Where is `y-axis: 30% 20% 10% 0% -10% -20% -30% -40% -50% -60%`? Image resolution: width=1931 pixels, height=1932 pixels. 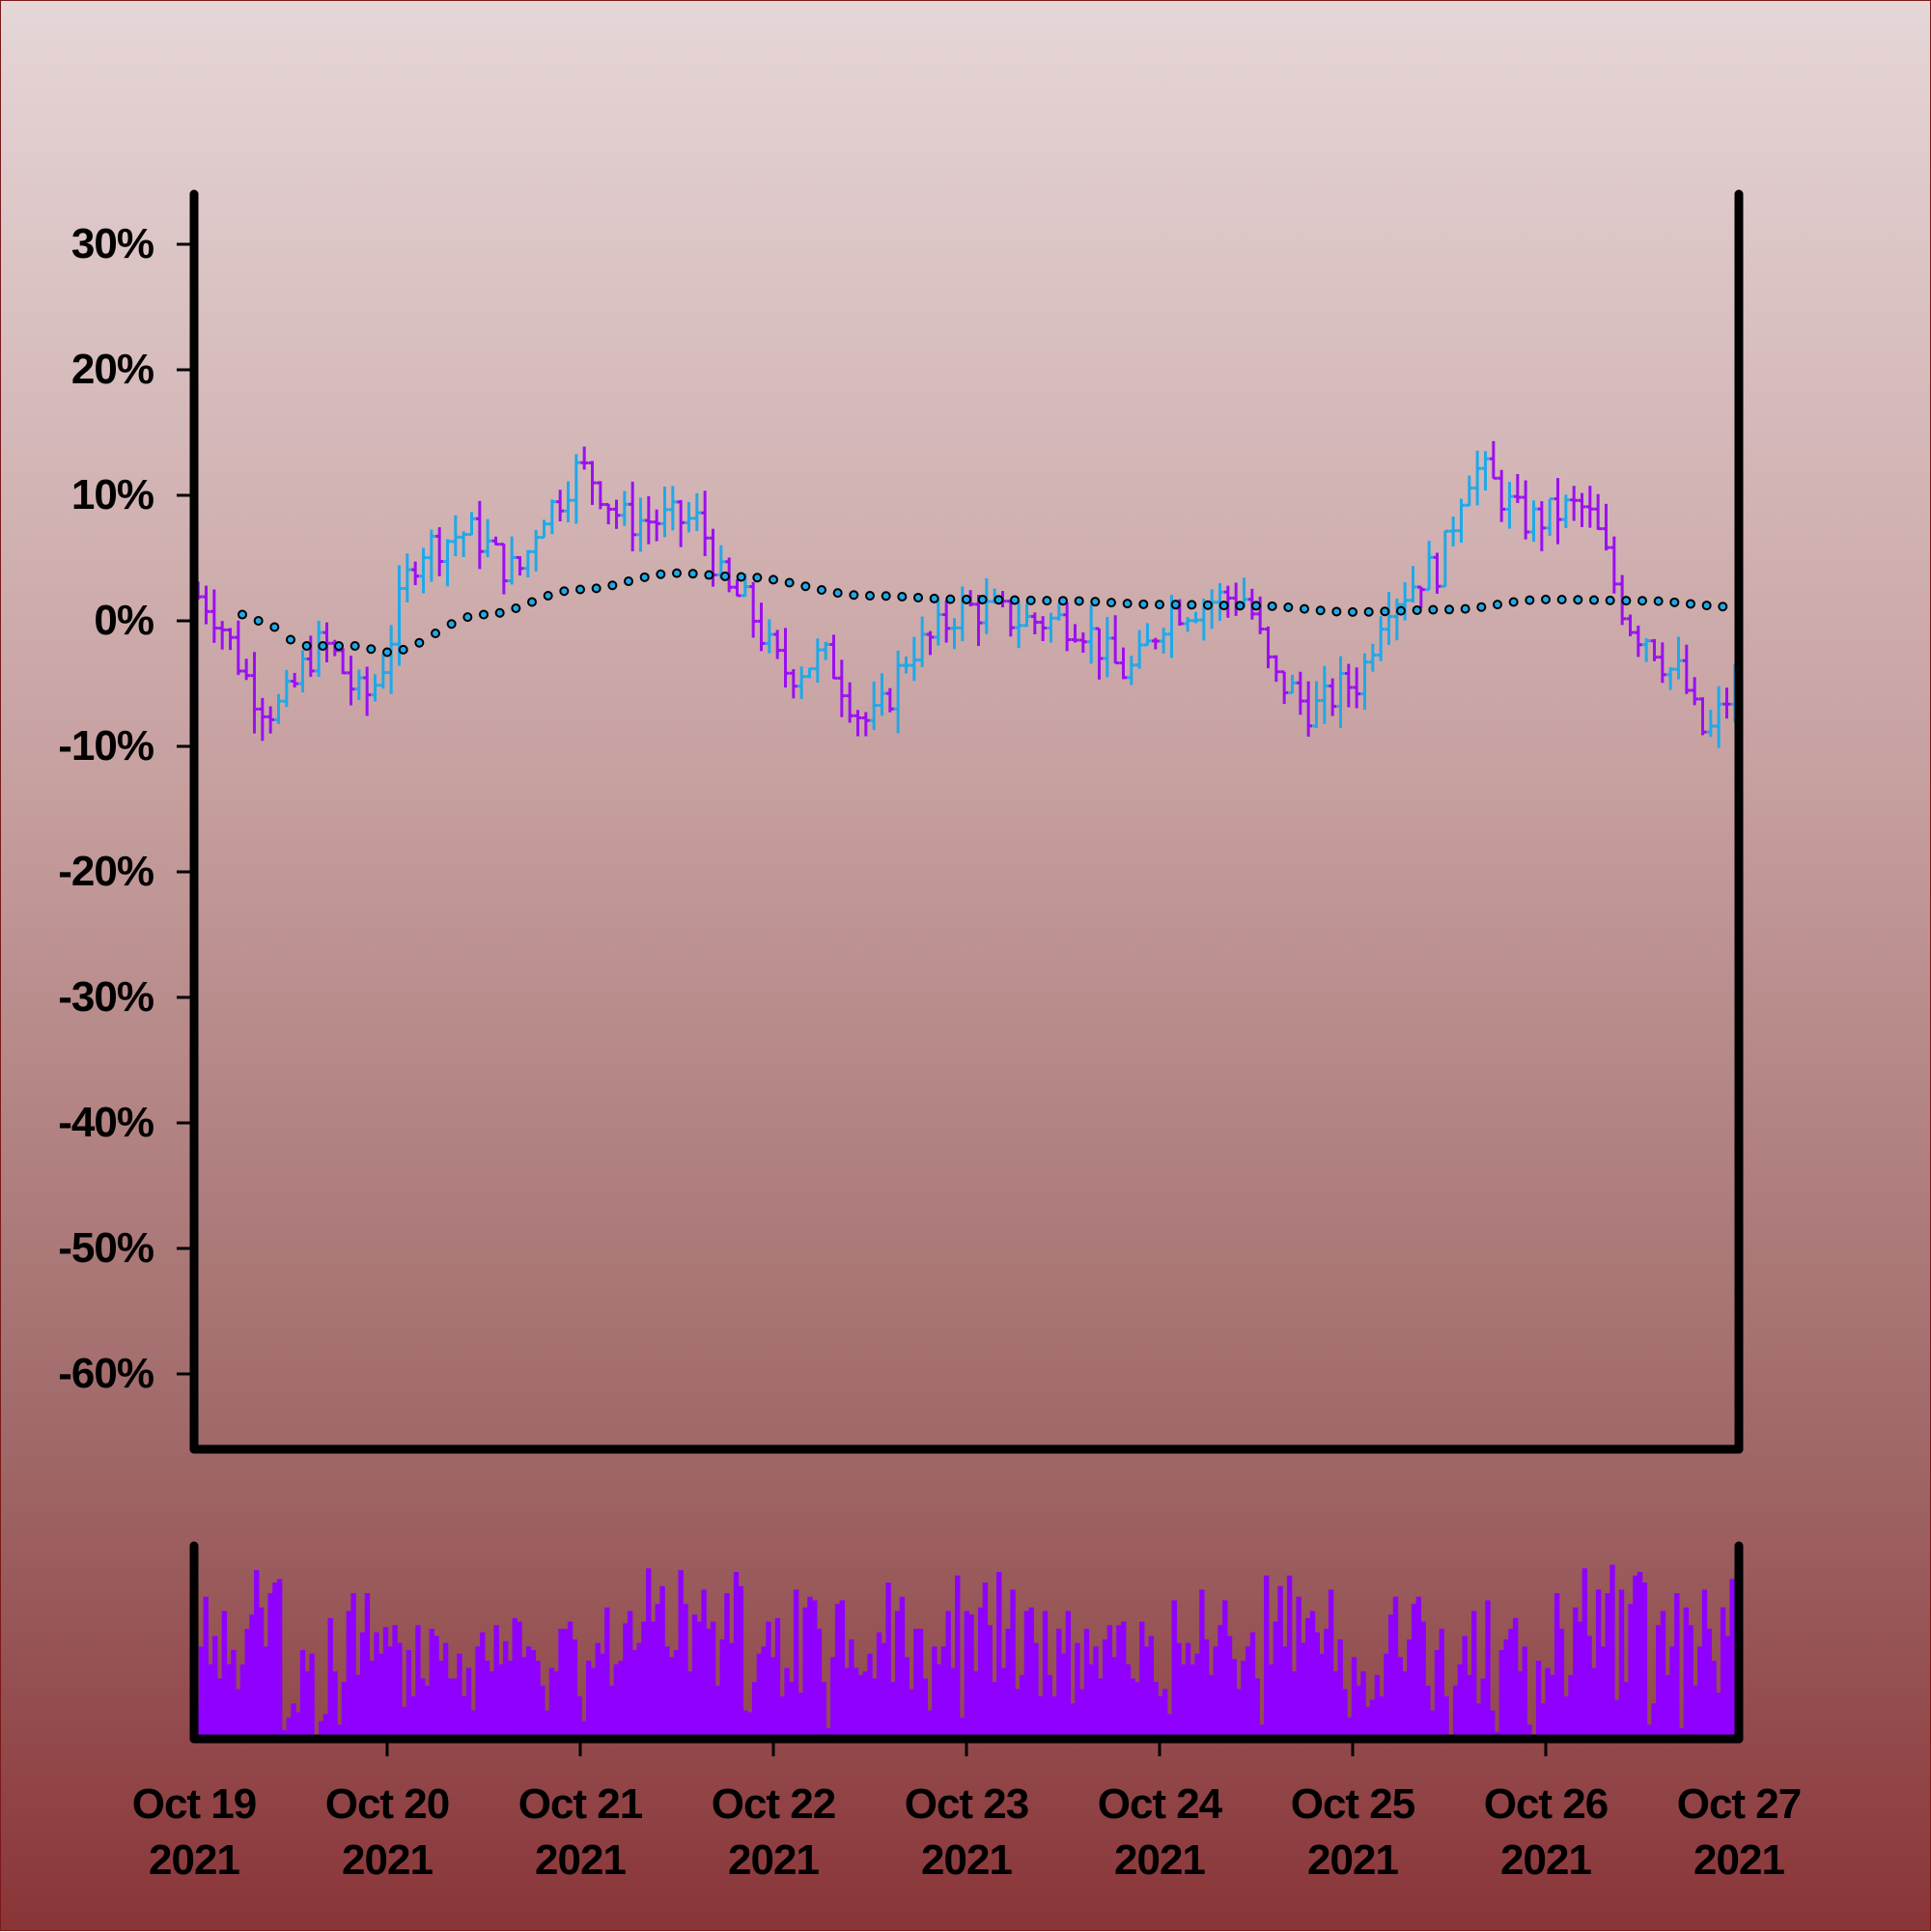
y-axis: 30% 20% 10% 0% -10% -20% -30% -40% -50% -60% is located at coordinates (126, 809).